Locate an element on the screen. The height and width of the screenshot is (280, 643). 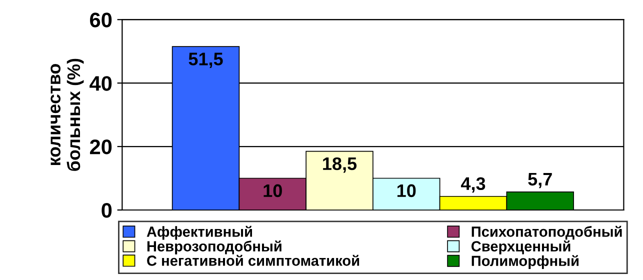
data-label: 18,5 is located at coordinates (340, 165).